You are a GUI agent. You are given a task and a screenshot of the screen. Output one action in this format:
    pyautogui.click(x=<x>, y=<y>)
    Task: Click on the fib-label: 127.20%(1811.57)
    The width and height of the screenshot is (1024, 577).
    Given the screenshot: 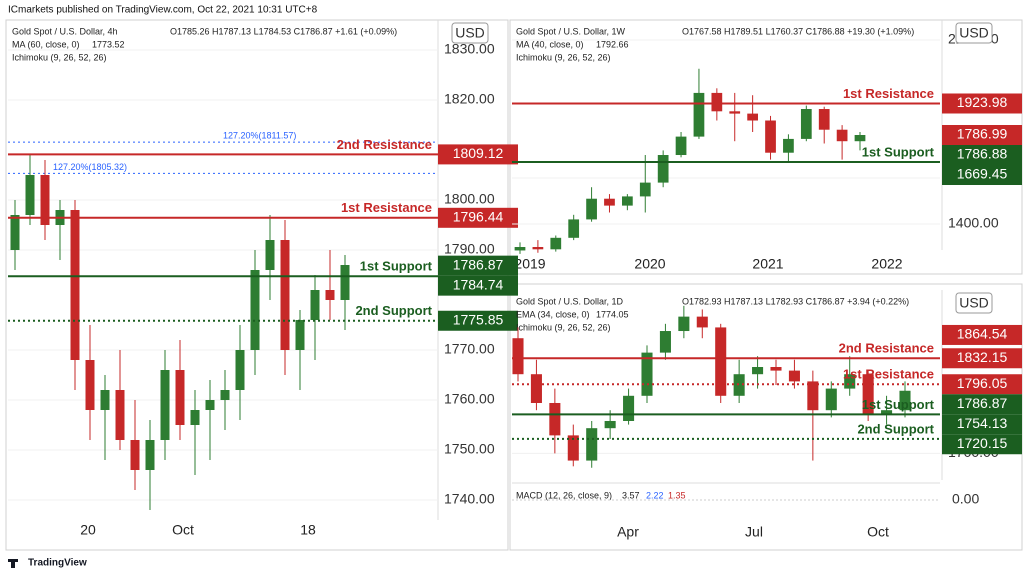 What is the action you would take?
    pyautogui.click(x=259, y=136)
    